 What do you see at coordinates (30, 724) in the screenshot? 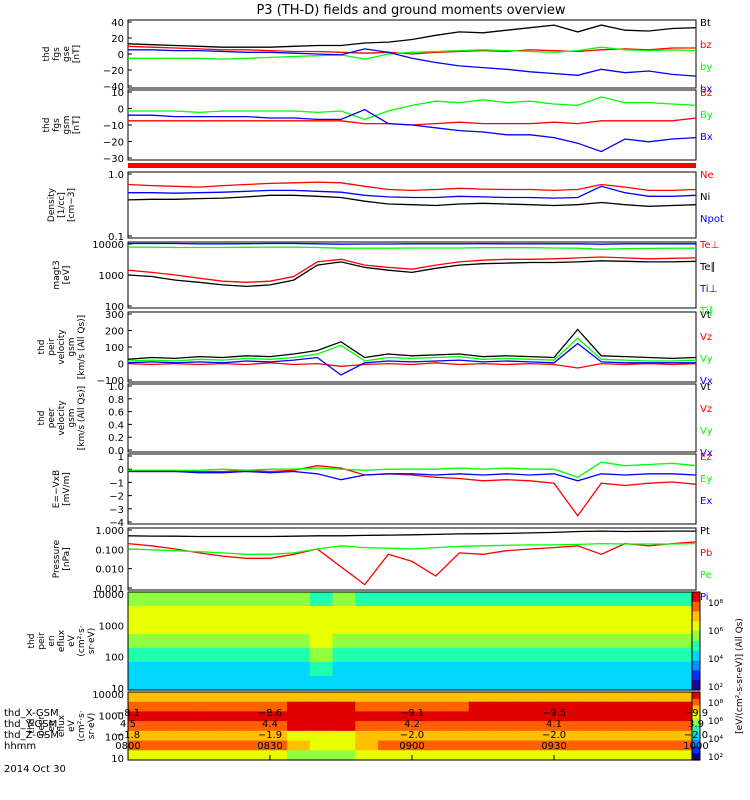
I see `xaxis-row-label: thd_Y-GSM` at bounding box center [30, 724].